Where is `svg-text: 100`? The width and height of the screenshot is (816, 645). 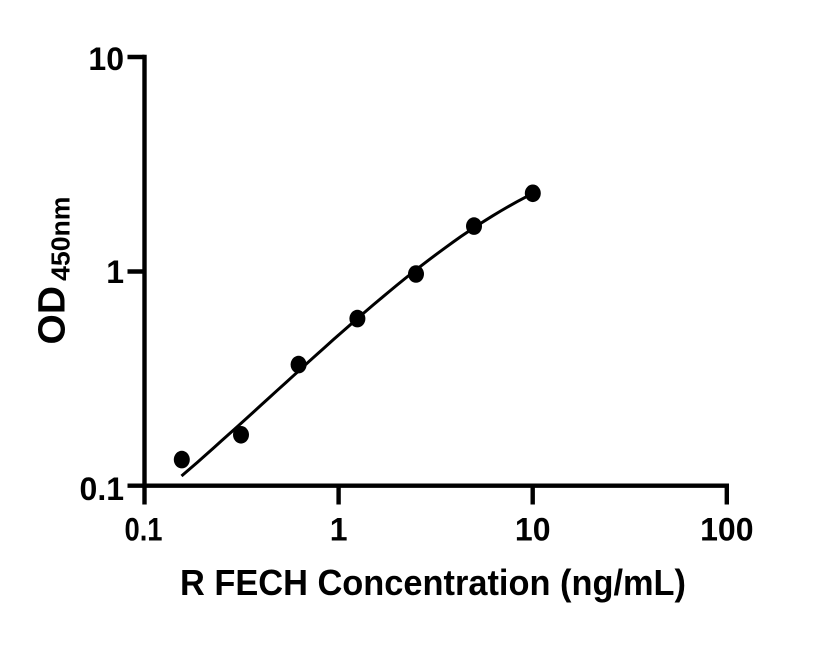
svg-text: 100 is located at coordinates (726, 530).